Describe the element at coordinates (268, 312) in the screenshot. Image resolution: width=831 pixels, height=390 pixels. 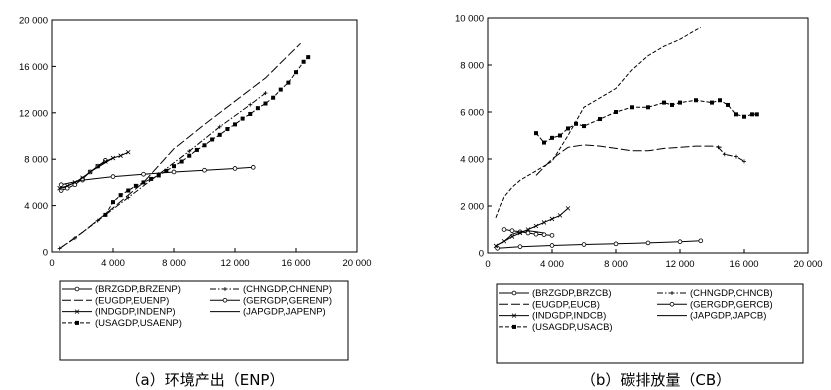
I see `legend-entry: (JAPGDP,JAPENP)` at that location.